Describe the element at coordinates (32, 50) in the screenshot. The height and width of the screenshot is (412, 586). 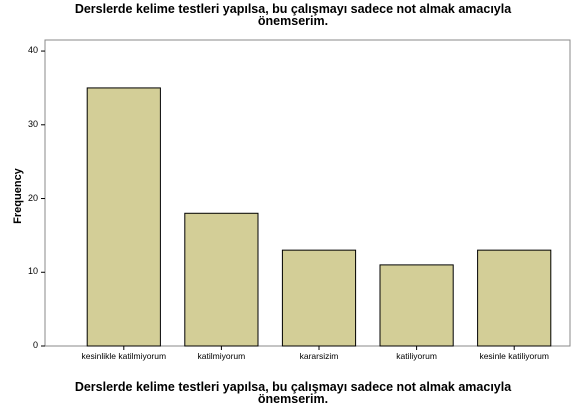
I see `y-tick-label: 40` at that location.